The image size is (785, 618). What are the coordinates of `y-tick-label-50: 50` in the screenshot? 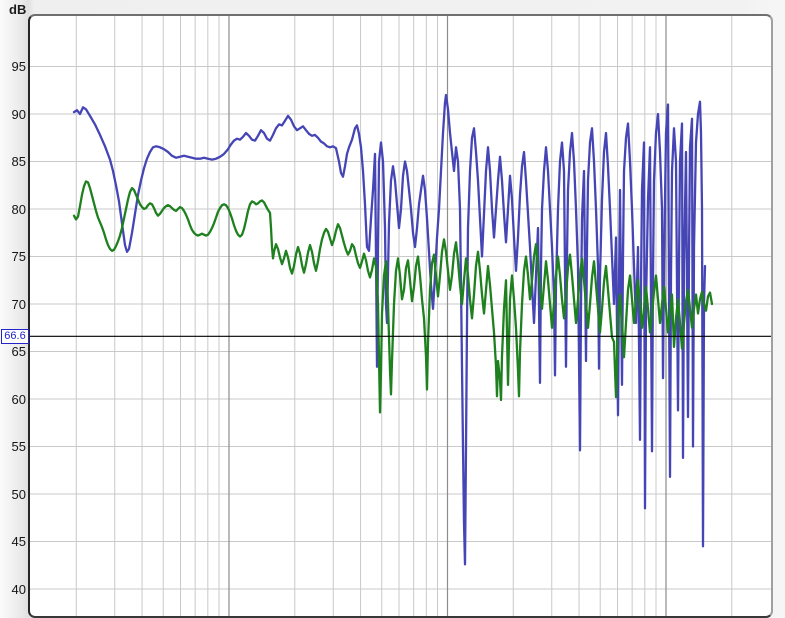 It's located at (18, 494).